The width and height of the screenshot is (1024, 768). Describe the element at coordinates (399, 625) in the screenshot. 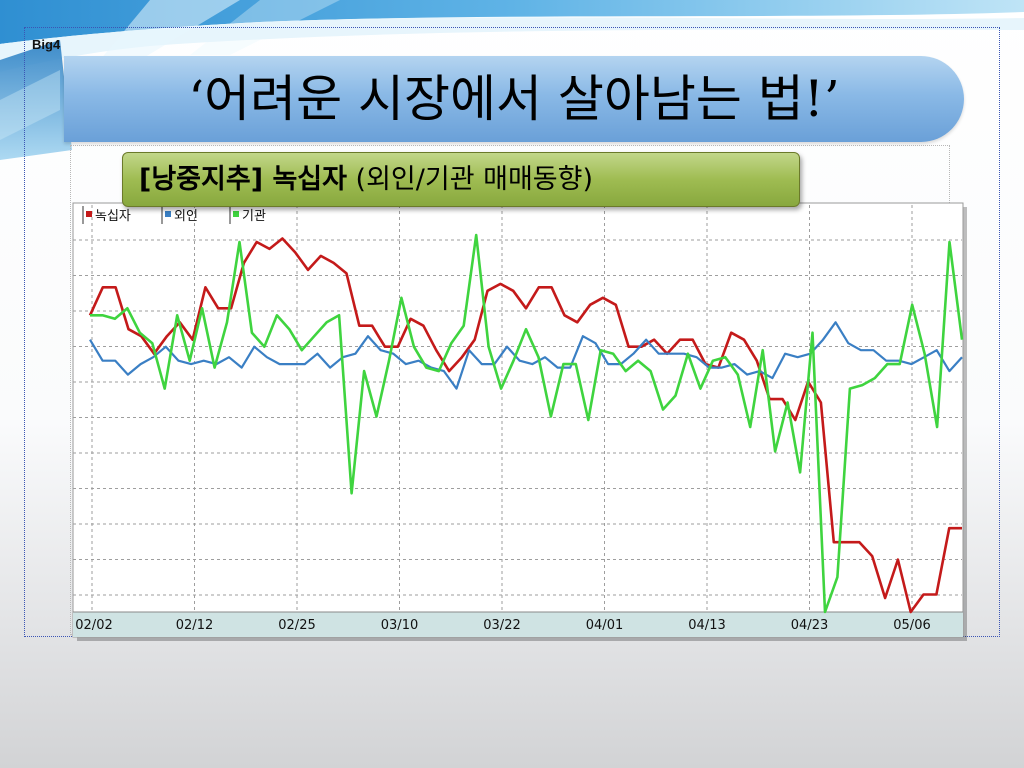

I see `x-tick-label: 03/10` at that location.